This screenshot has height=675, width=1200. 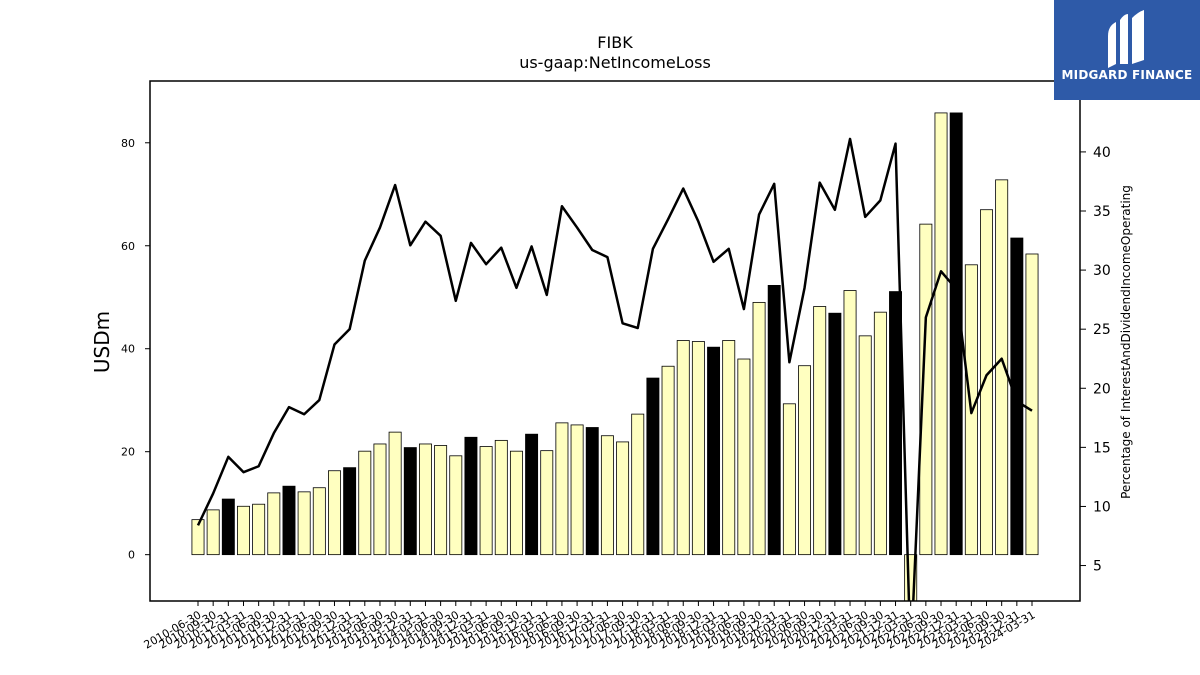 What do you see at coordinates (128, 143) in the screenshot?
I see `y-tick-label: 80` at bounding box center [128, 143].